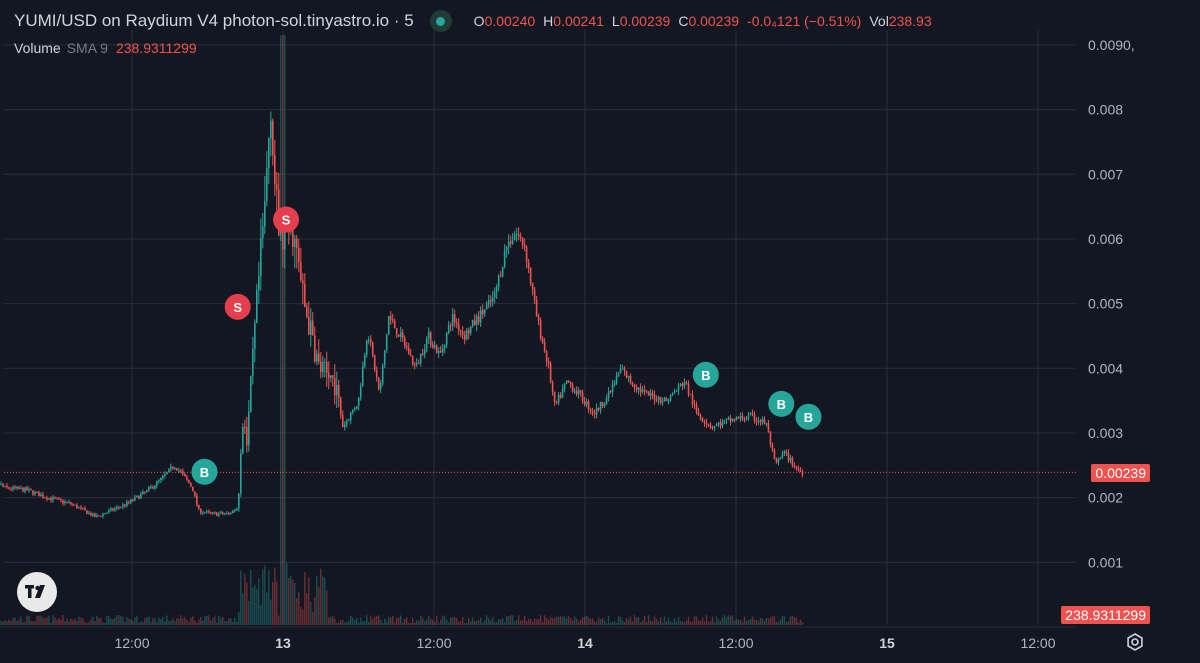 The height and width of the screenshot is (663, 1200). Describe the element at coordinates (37, 48) in the screenshot. I see `volume-legend-name: Volume` at that location.